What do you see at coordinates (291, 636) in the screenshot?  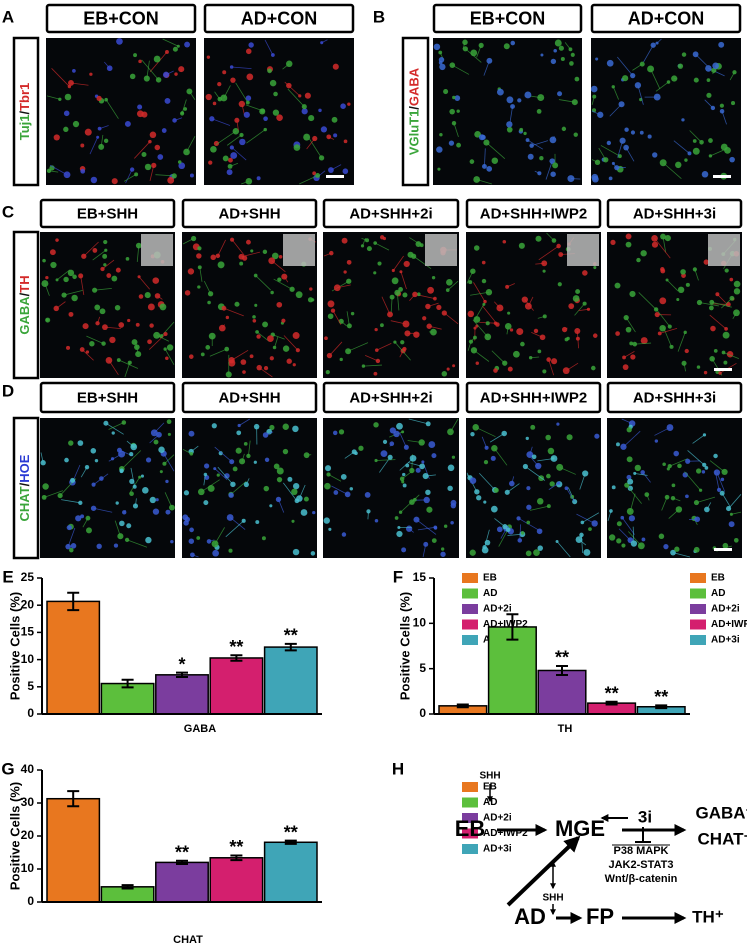 I see `significance: **` at bounding box center [291, 636].